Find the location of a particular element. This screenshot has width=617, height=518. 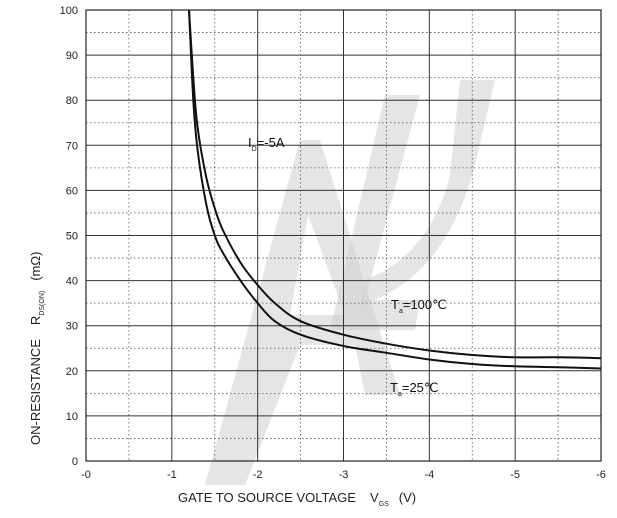

y-tick-label: 10 is located at coordinates (72, 417).